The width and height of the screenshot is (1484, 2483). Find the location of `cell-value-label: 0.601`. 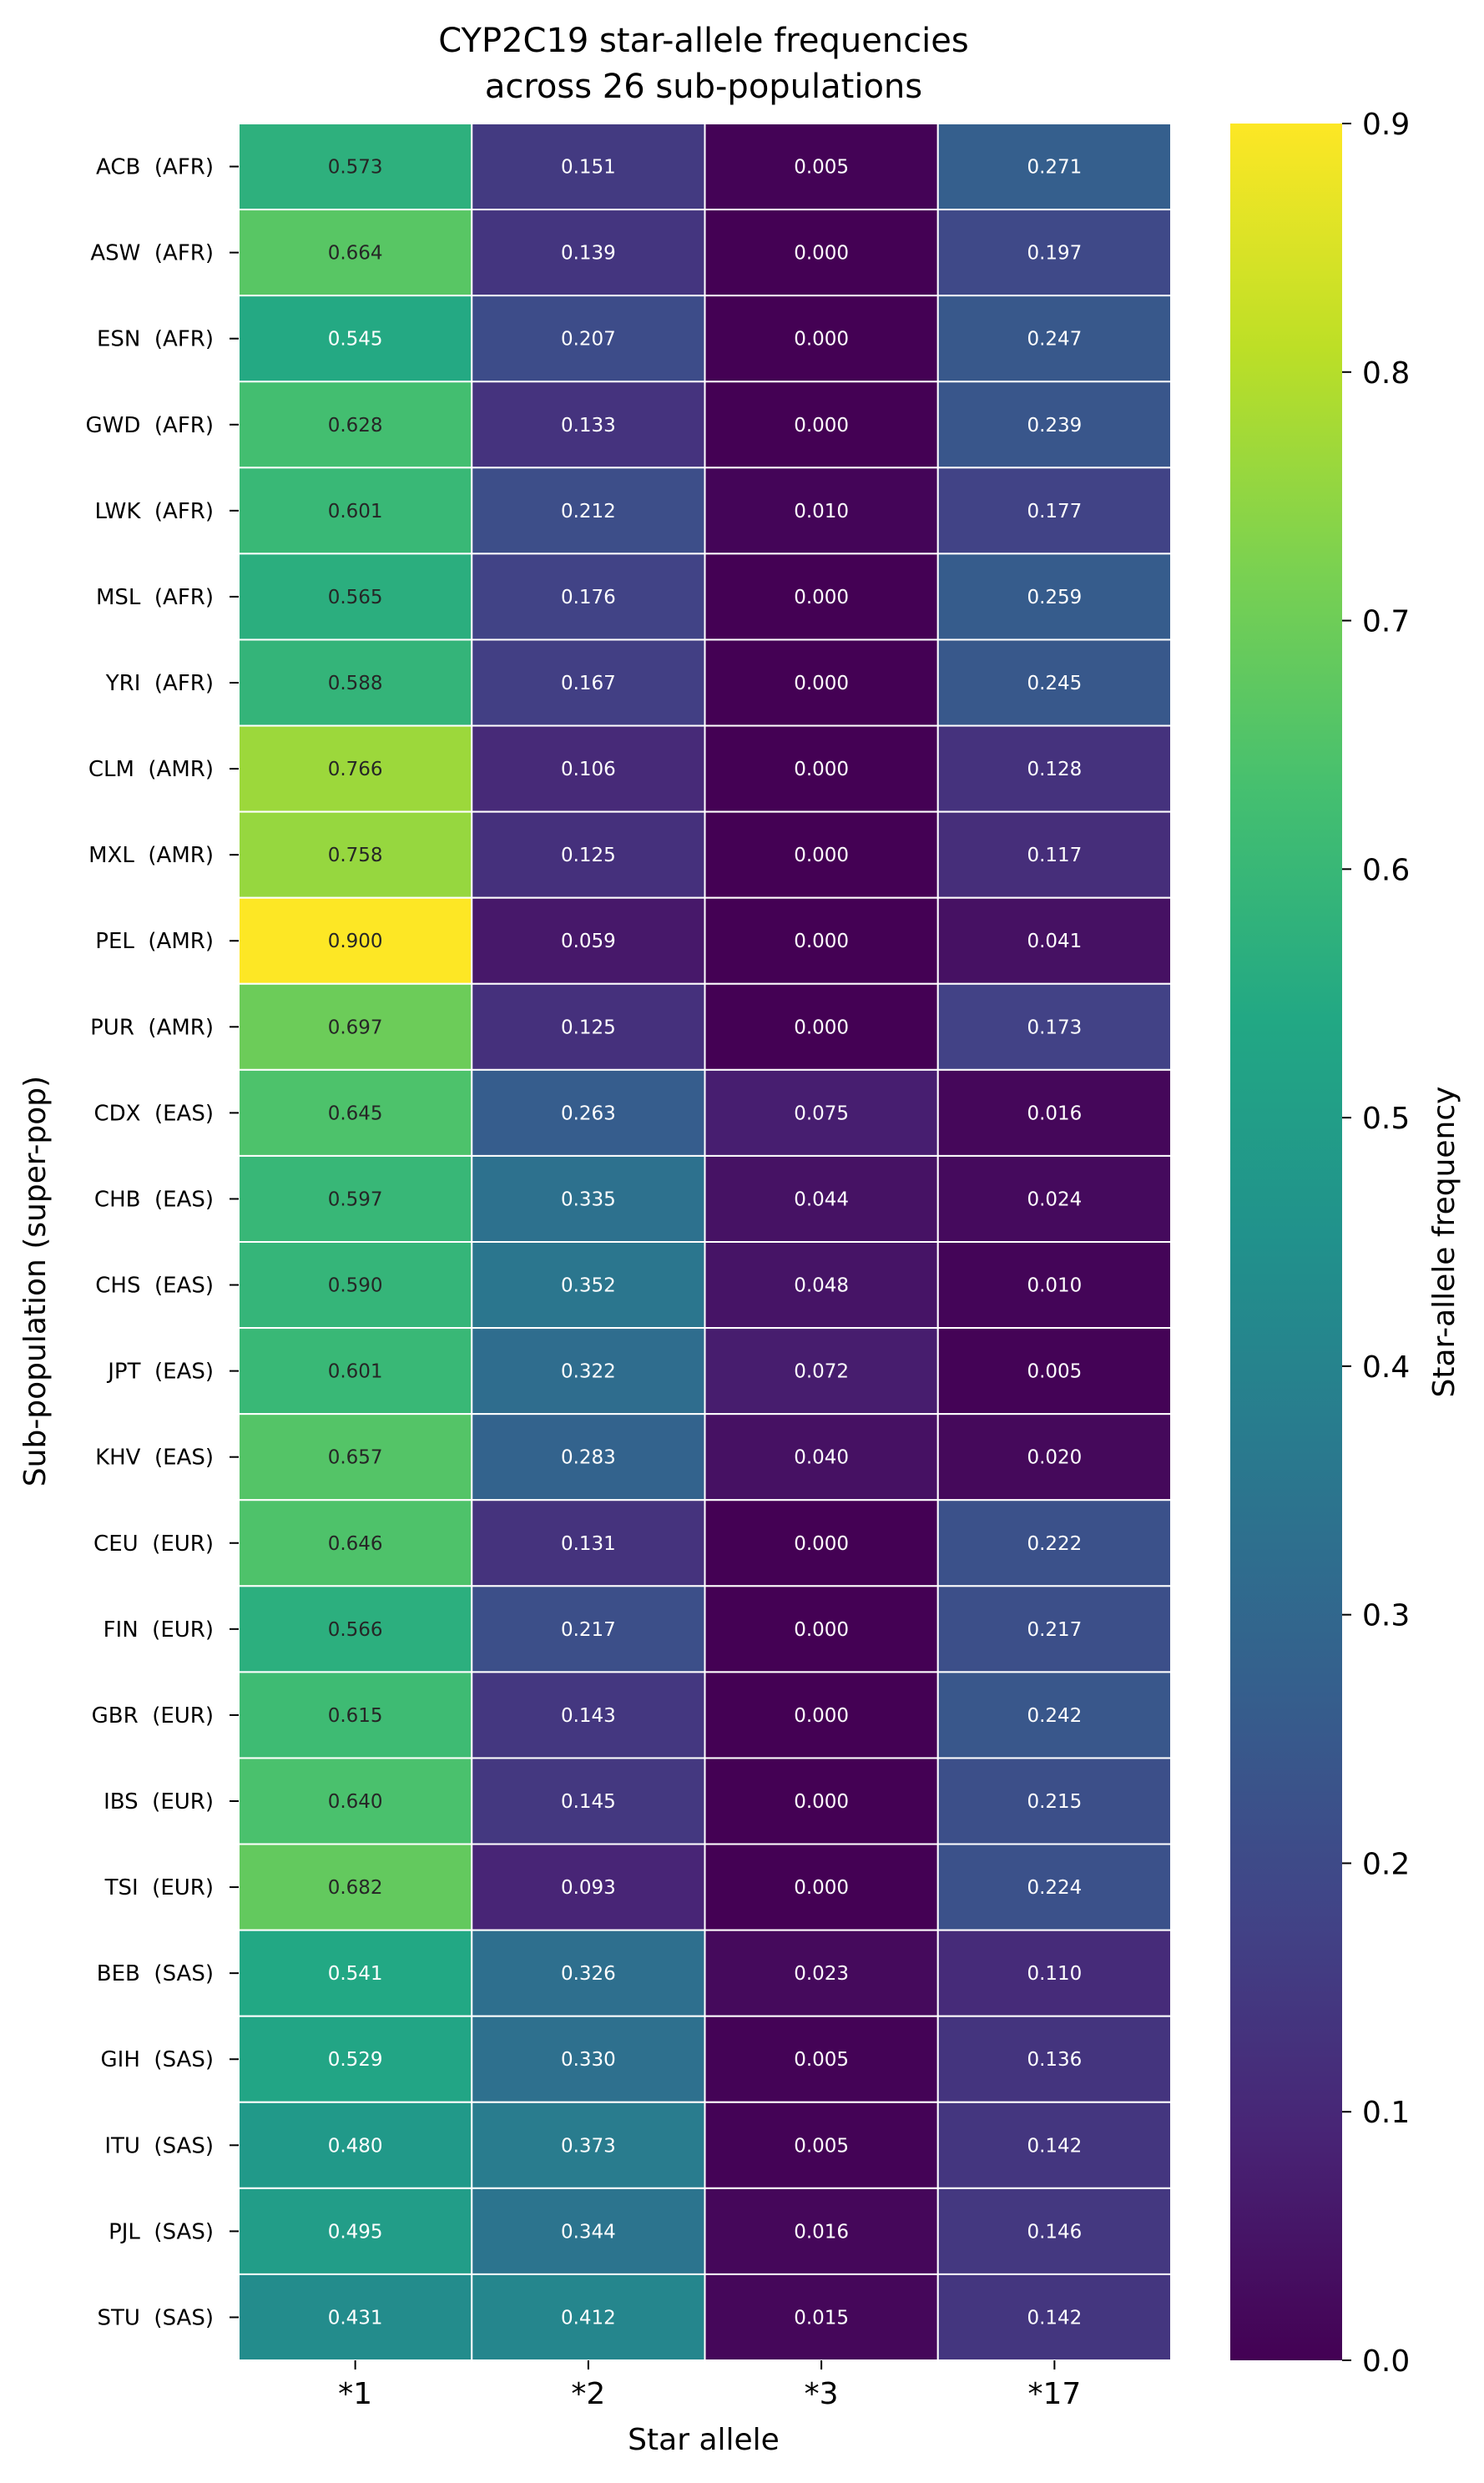

cell-value-label: 0.601 is located at coordinates (355, 511).